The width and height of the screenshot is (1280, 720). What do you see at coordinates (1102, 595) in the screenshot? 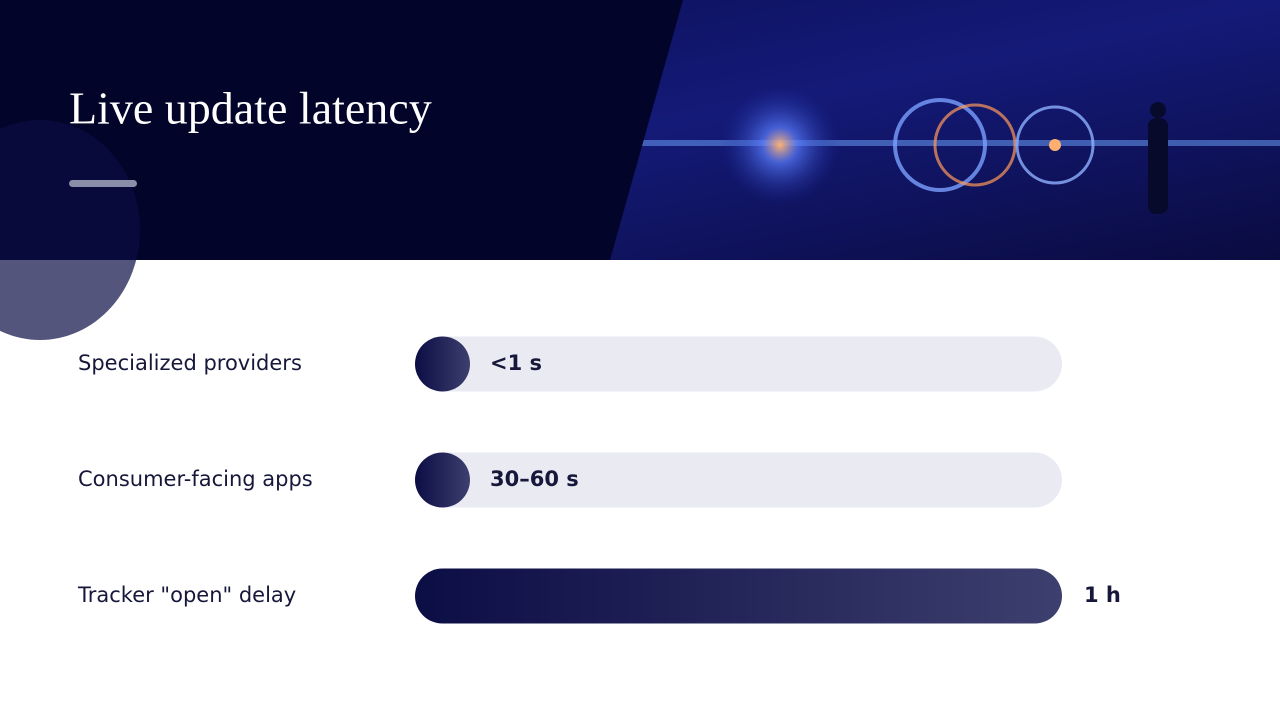
I see `value-label: 1 h` at bounding box center [1102, 595].